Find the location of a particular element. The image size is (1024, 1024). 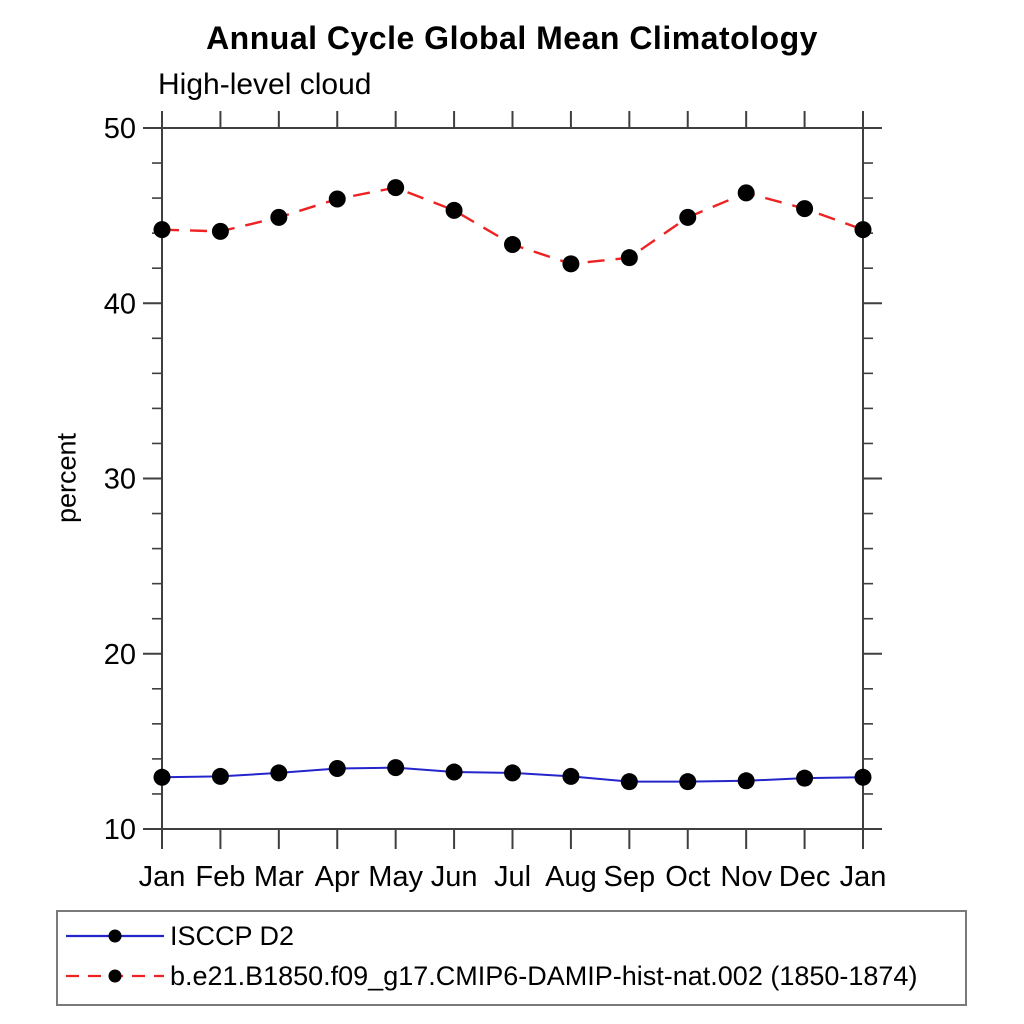

y-tick-label: 40 is located at coordinates (120, 304).